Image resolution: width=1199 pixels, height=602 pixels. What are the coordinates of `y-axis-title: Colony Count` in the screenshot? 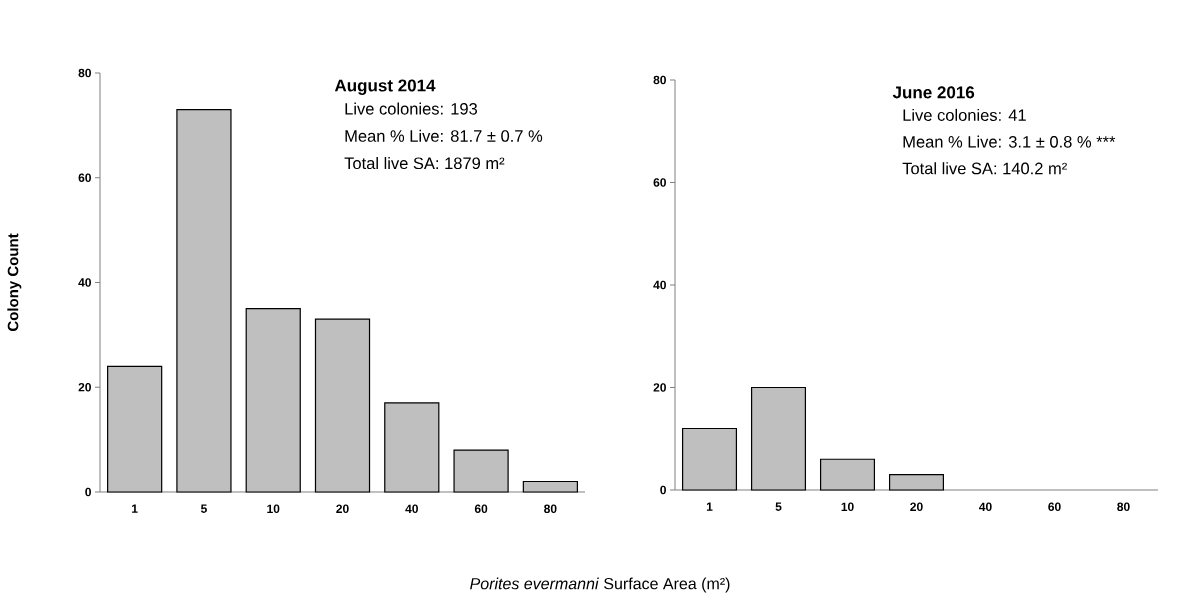 It's located at (14, 282).